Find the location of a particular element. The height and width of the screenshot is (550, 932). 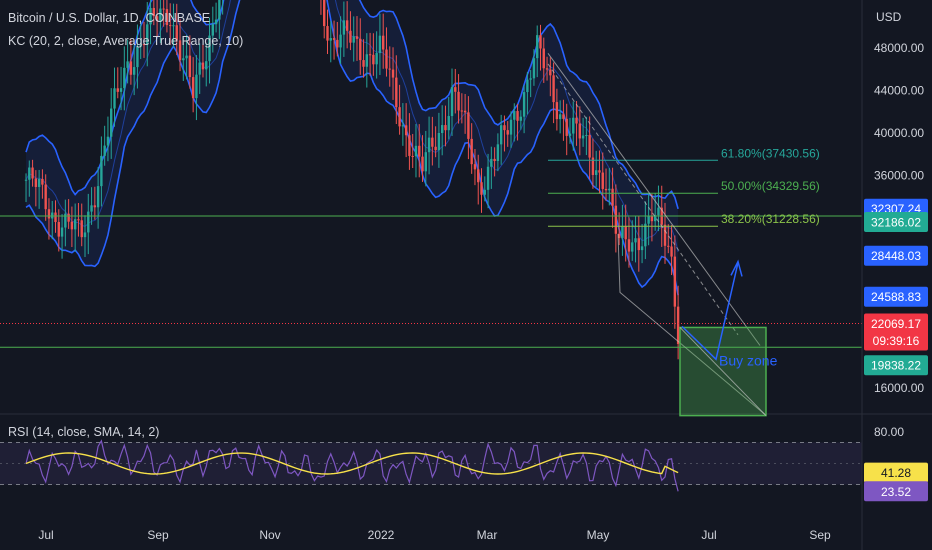

buy-zone-label: Buy zone is located at coordinates (748, 360).